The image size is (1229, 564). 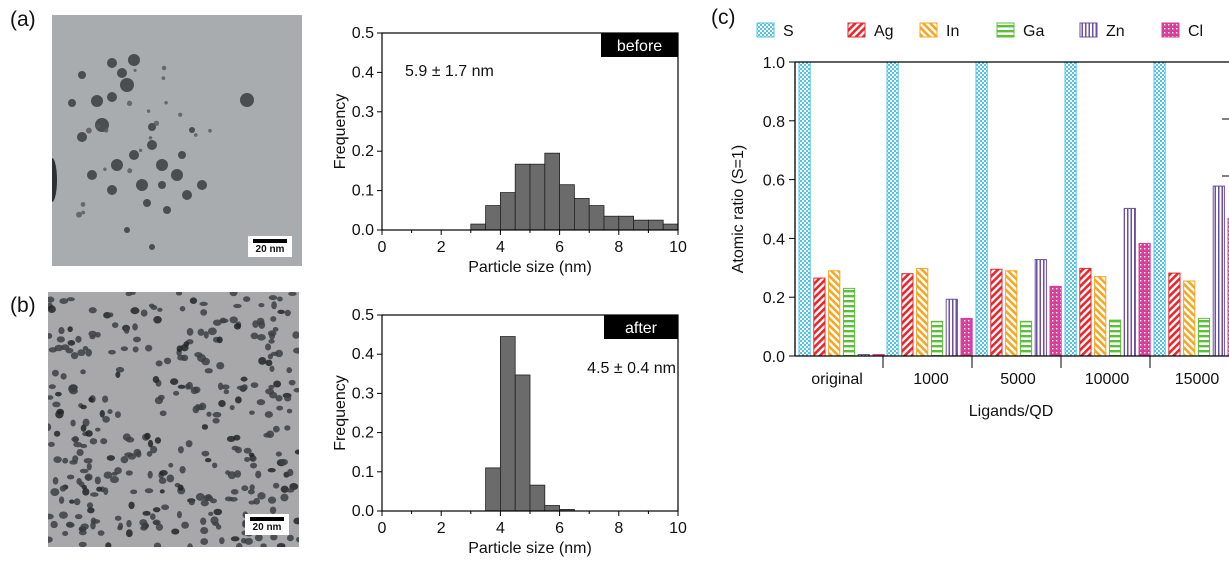 What do you see at coordinates (1055, 321) in the screenshot?
I see `bar-cl` at bounding box center [1055, 321].